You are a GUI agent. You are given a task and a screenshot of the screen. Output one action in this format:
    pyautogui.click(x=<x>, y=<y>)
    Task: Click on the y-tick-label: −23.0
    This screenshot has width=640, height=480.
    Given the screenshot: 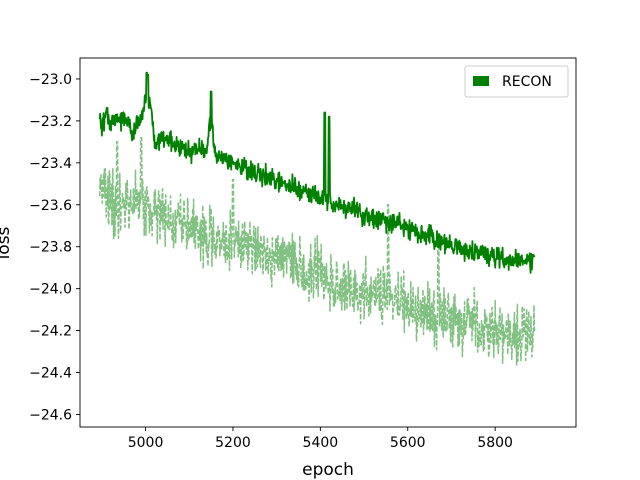 What is the action you would take?
    pyautogui.click(x=50, y=80)
    